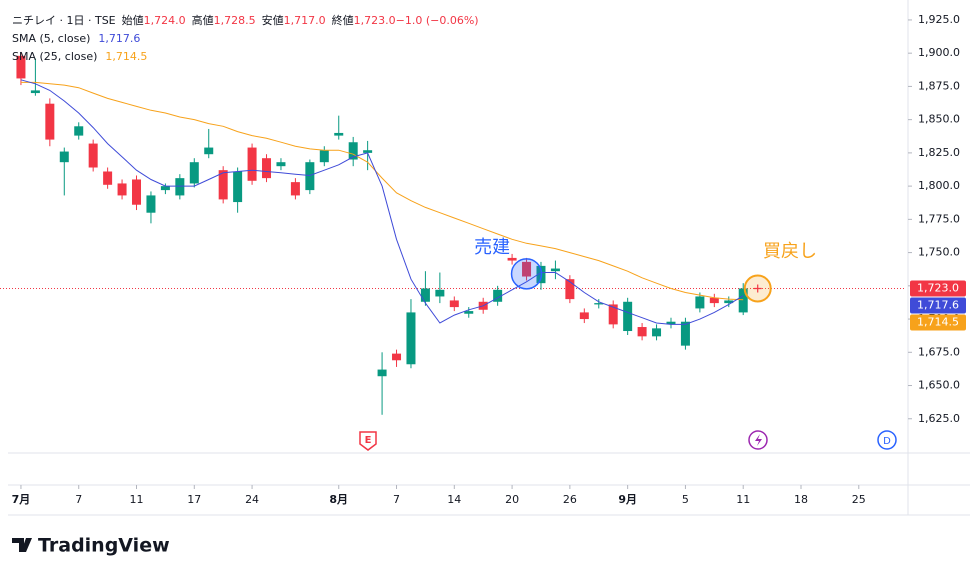  What do you see at coordinates (939, 351) in the screenshot?
I see `y-tick-label: 1,675.0` at bounding box center [939, 351].